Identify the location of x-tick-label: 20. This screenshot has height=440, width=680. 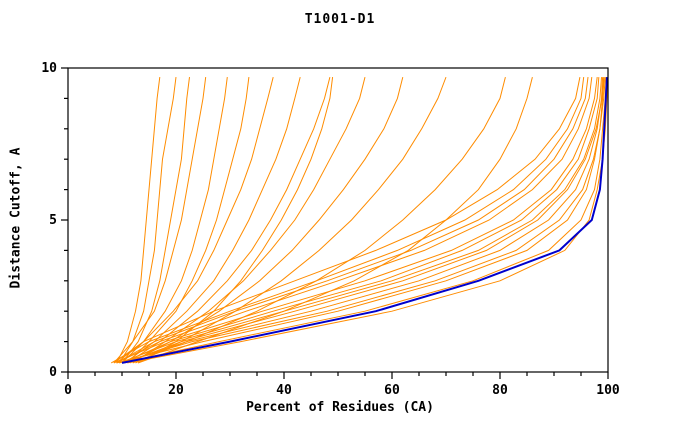
(176, 390).